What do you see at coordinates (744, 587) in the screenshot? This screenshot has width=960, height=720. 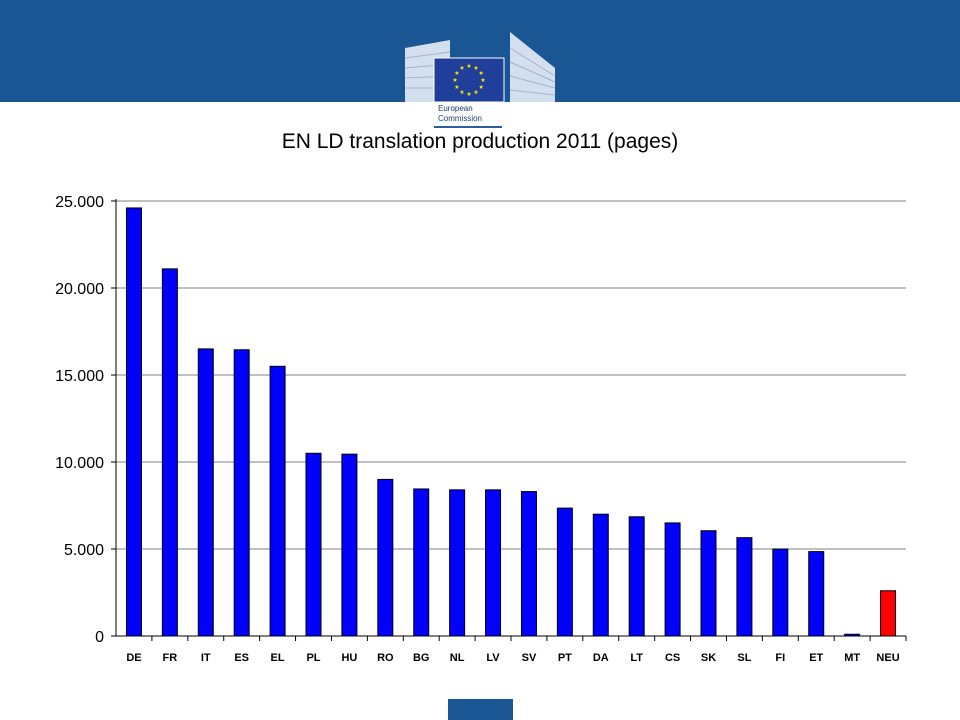 I see `bar-sl` at bounding box center [744, 587].